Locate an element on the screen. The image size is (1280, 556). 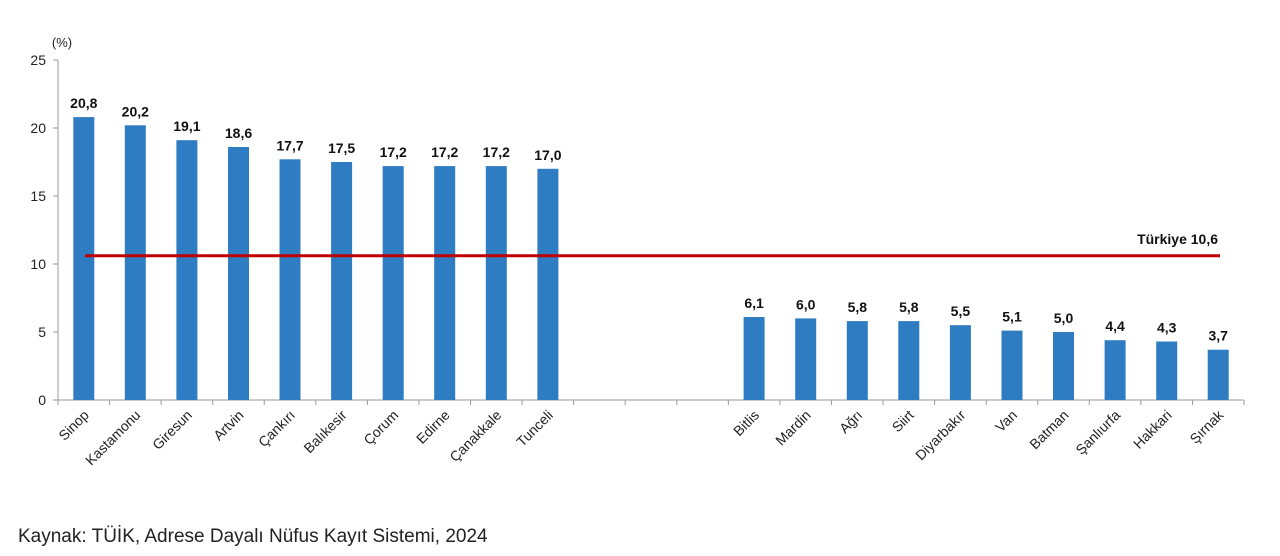
category-label: Edirne is located at coordinates (433, 427).